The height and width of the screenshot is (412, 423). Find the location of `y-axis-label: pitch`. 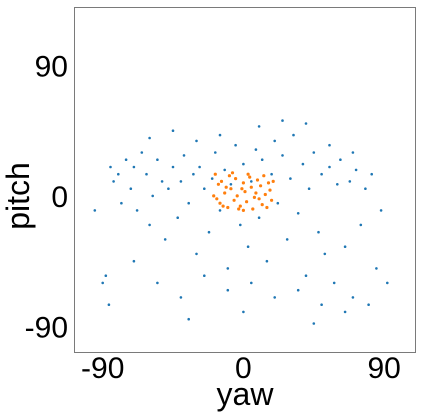

y-axis-label: pitch is located at coordinates (18, 196).